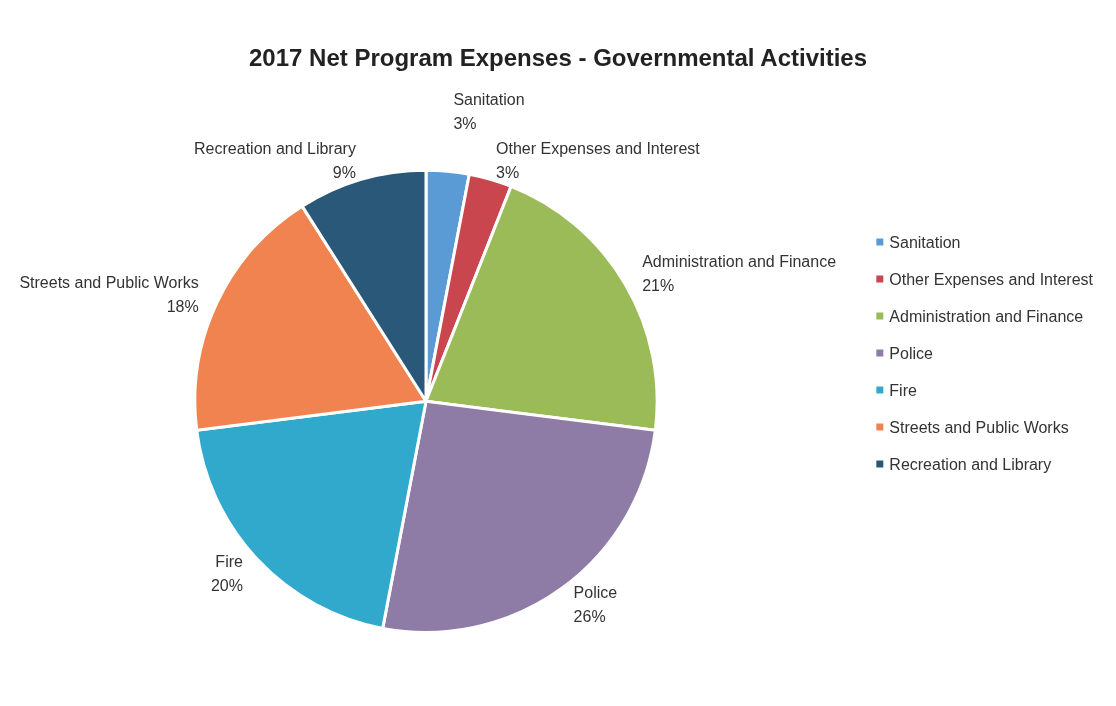 This screenshot has height=706, width=1116. What do you see at coordinates (979, 427) in the screenshot?
I see `legend-label: Streets and Public Works` at bounding box center [979, 427].